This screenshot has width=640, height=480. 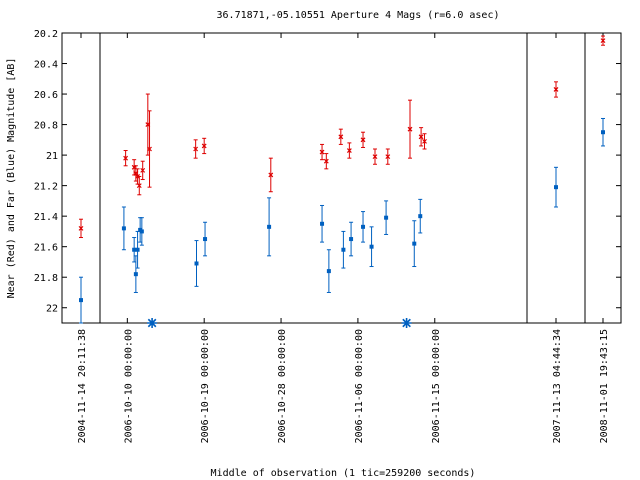 What do you see at coordinates (557, 386) in the screenshot?
I see `x-tick-label: 2007-11-13 04:44:34` at bounding box center [557, 386].